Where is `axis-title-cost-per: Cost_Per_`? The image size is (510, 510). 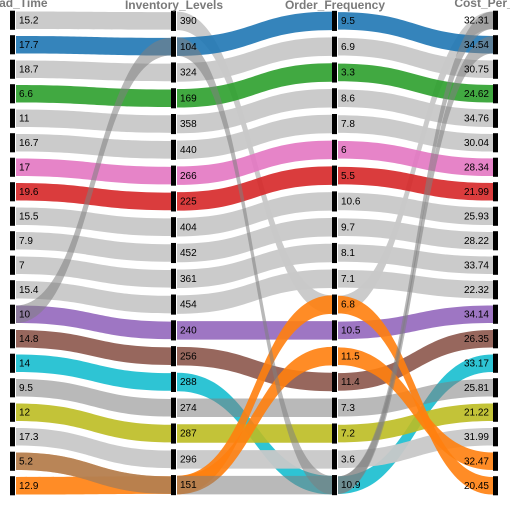 axis-title-cost-per: Cost_Per_ is located at coordinates (482, 5).